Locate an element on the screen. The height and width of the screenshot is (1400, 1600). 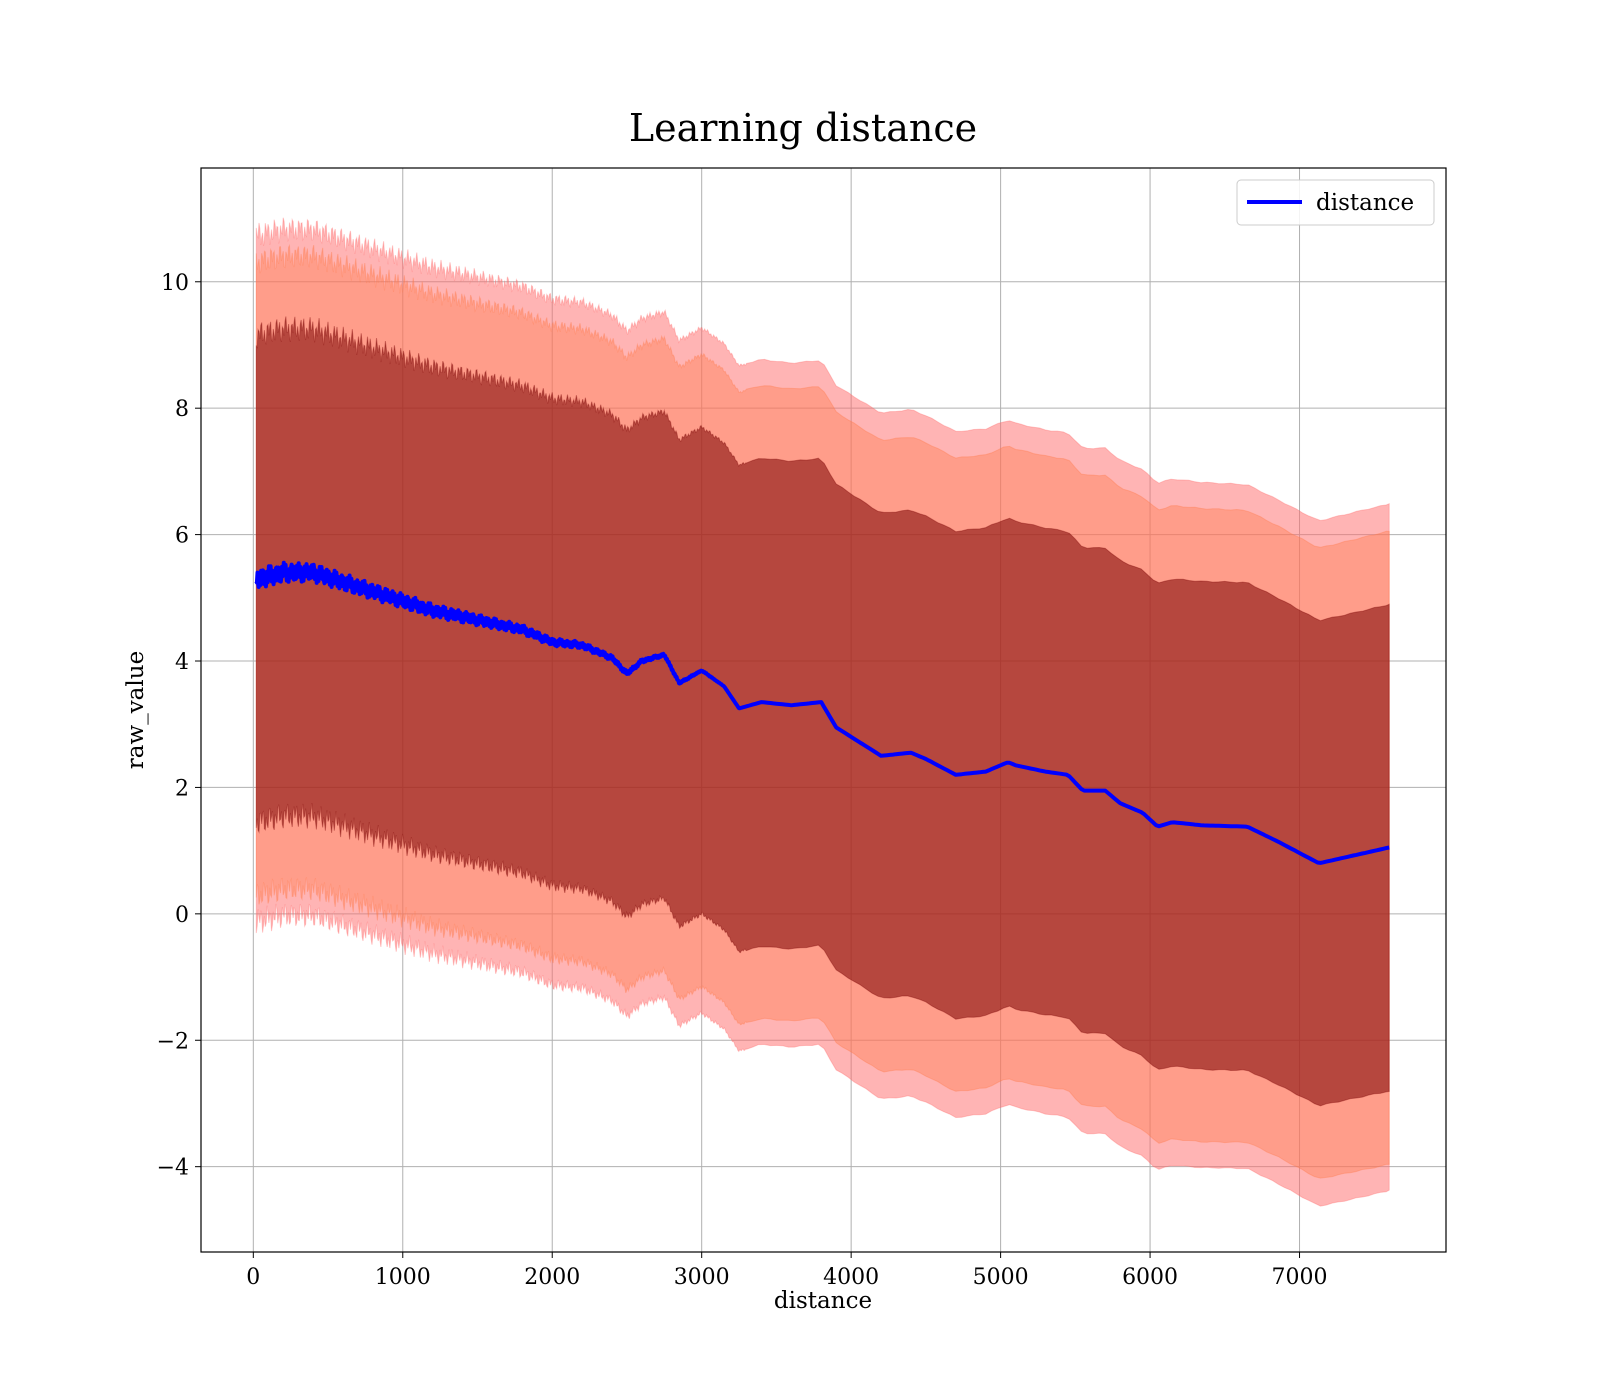
x-tick-label-6: 6000 is located at coordinates (1150, 1277).